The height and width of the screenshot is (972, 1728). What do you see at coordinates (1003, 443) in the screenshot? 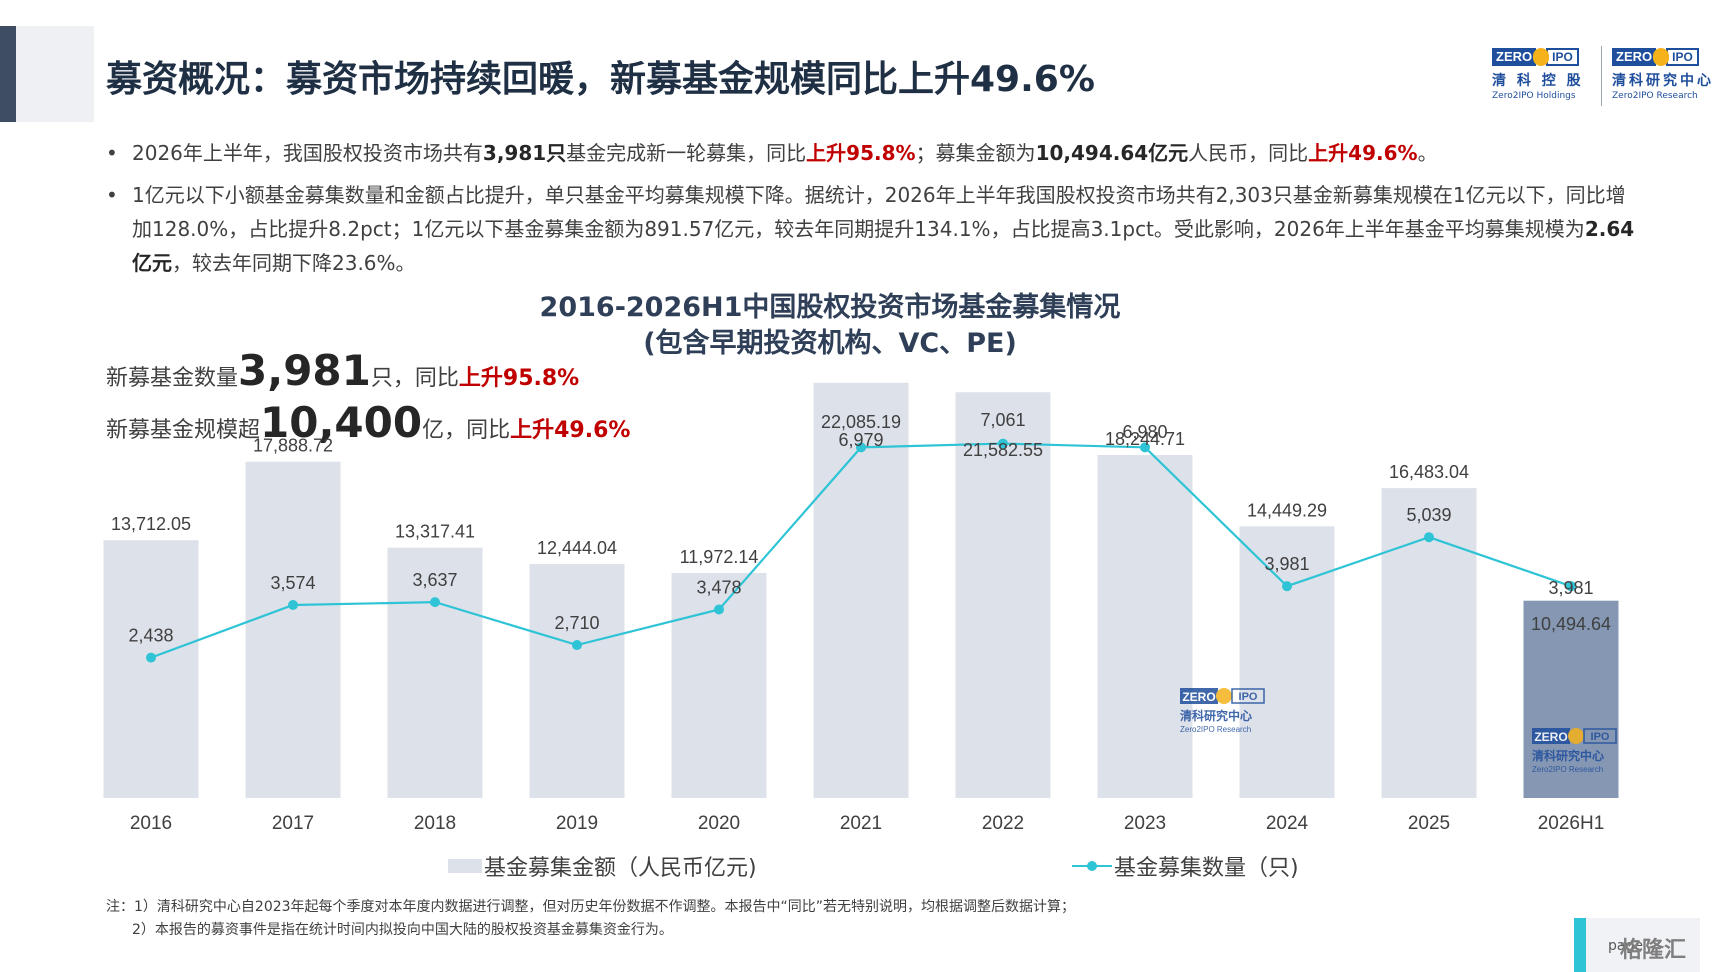
I see `count-point-2022` at bounding box center [1003, 443].